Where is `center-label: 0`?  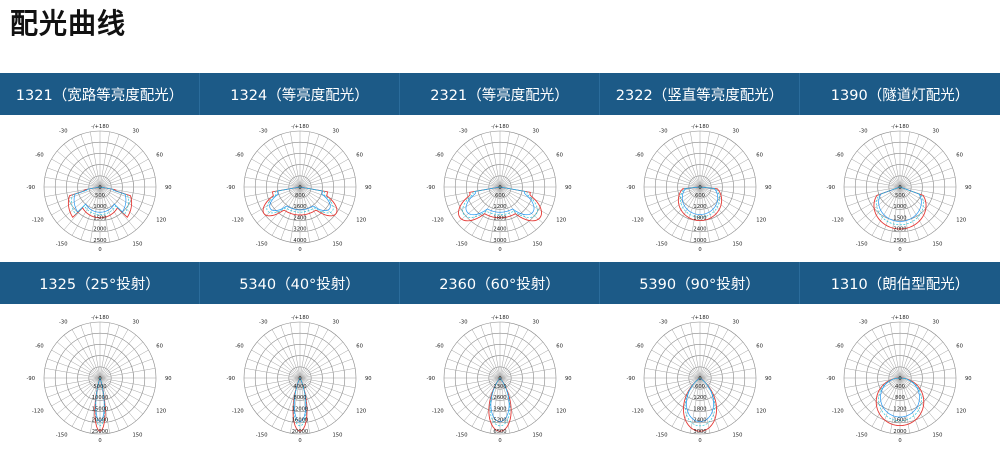
center-label: 0 is located at coordinates (699, 188).